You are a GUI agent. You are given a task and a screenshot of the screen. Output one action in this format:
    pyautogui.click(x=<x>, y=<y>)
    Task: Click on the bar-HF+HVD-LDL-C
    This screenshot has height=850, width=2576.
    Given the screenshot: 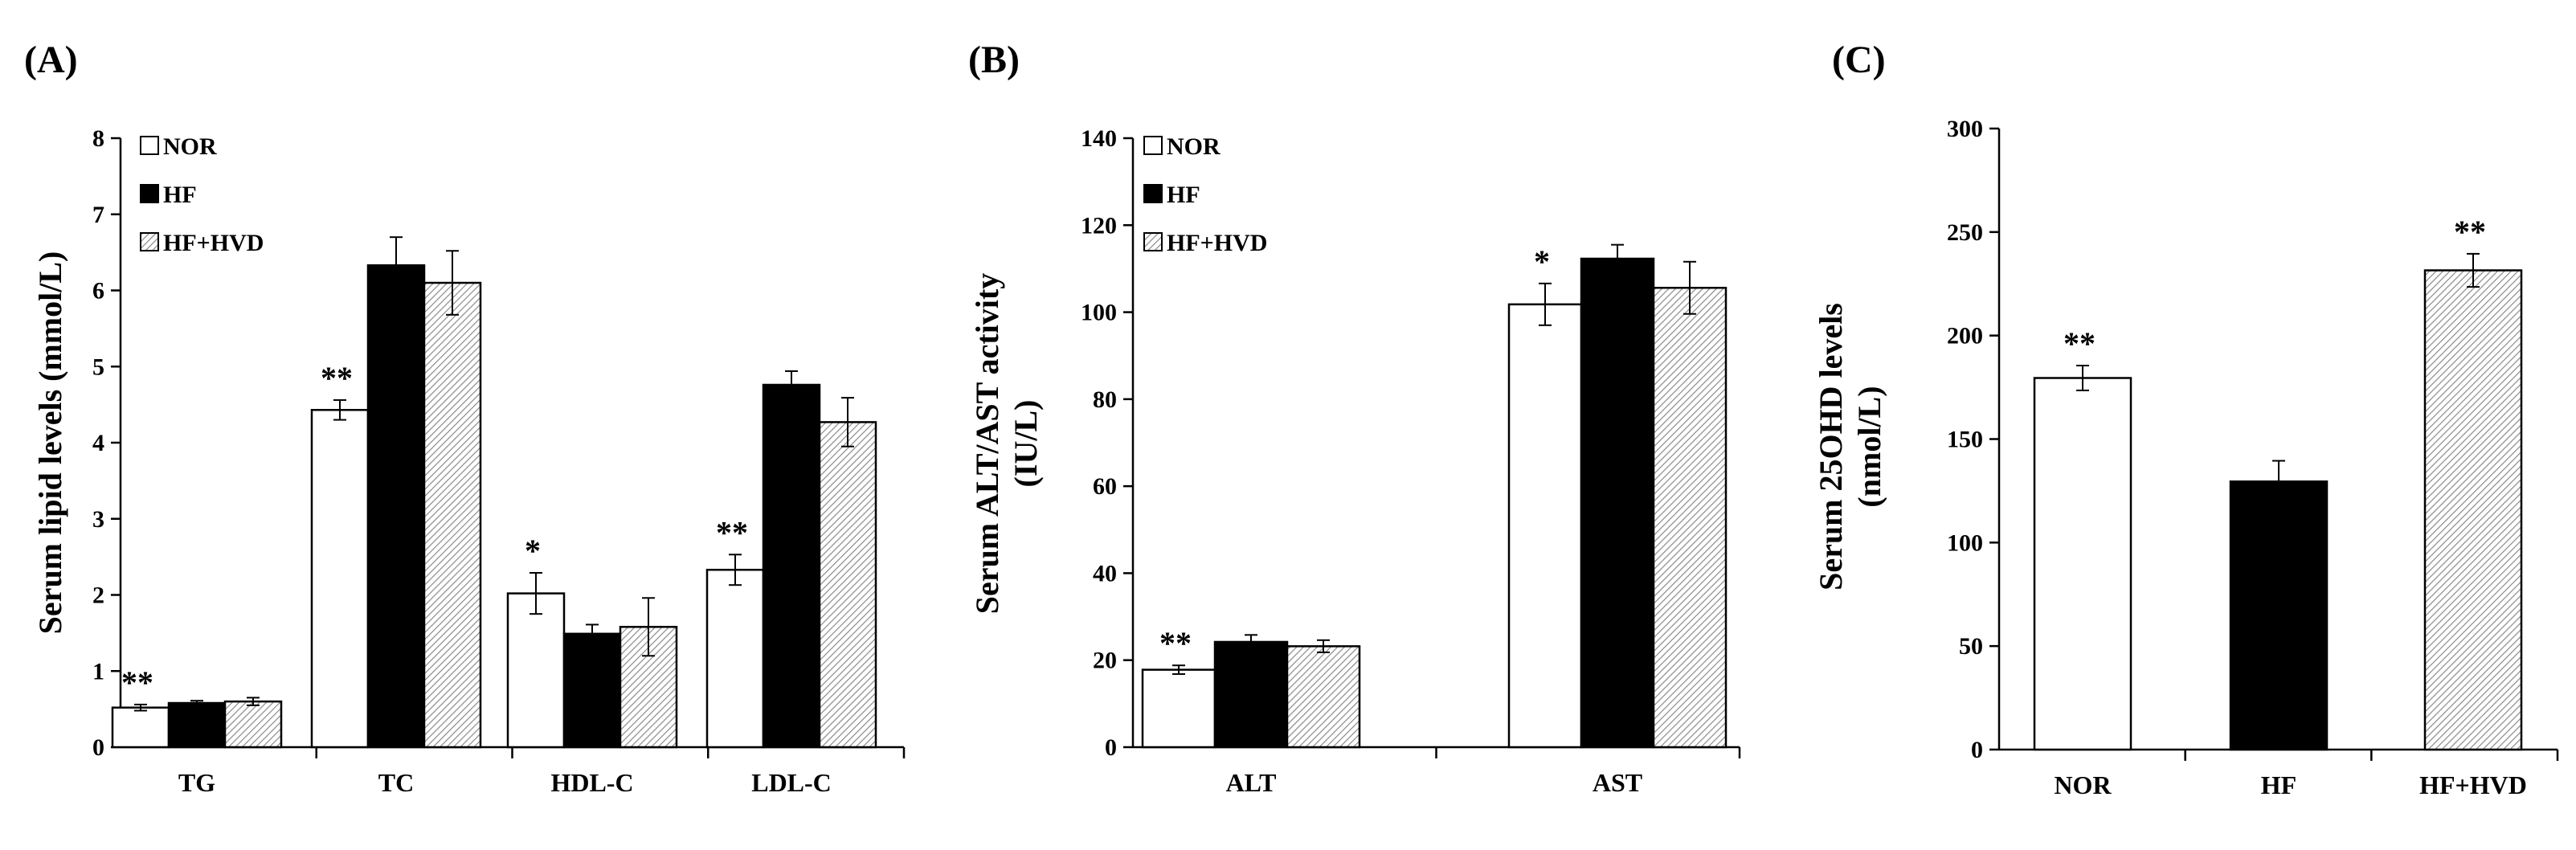 What is the action you would take?
    pyautogui.click(x=847, y=585)
    